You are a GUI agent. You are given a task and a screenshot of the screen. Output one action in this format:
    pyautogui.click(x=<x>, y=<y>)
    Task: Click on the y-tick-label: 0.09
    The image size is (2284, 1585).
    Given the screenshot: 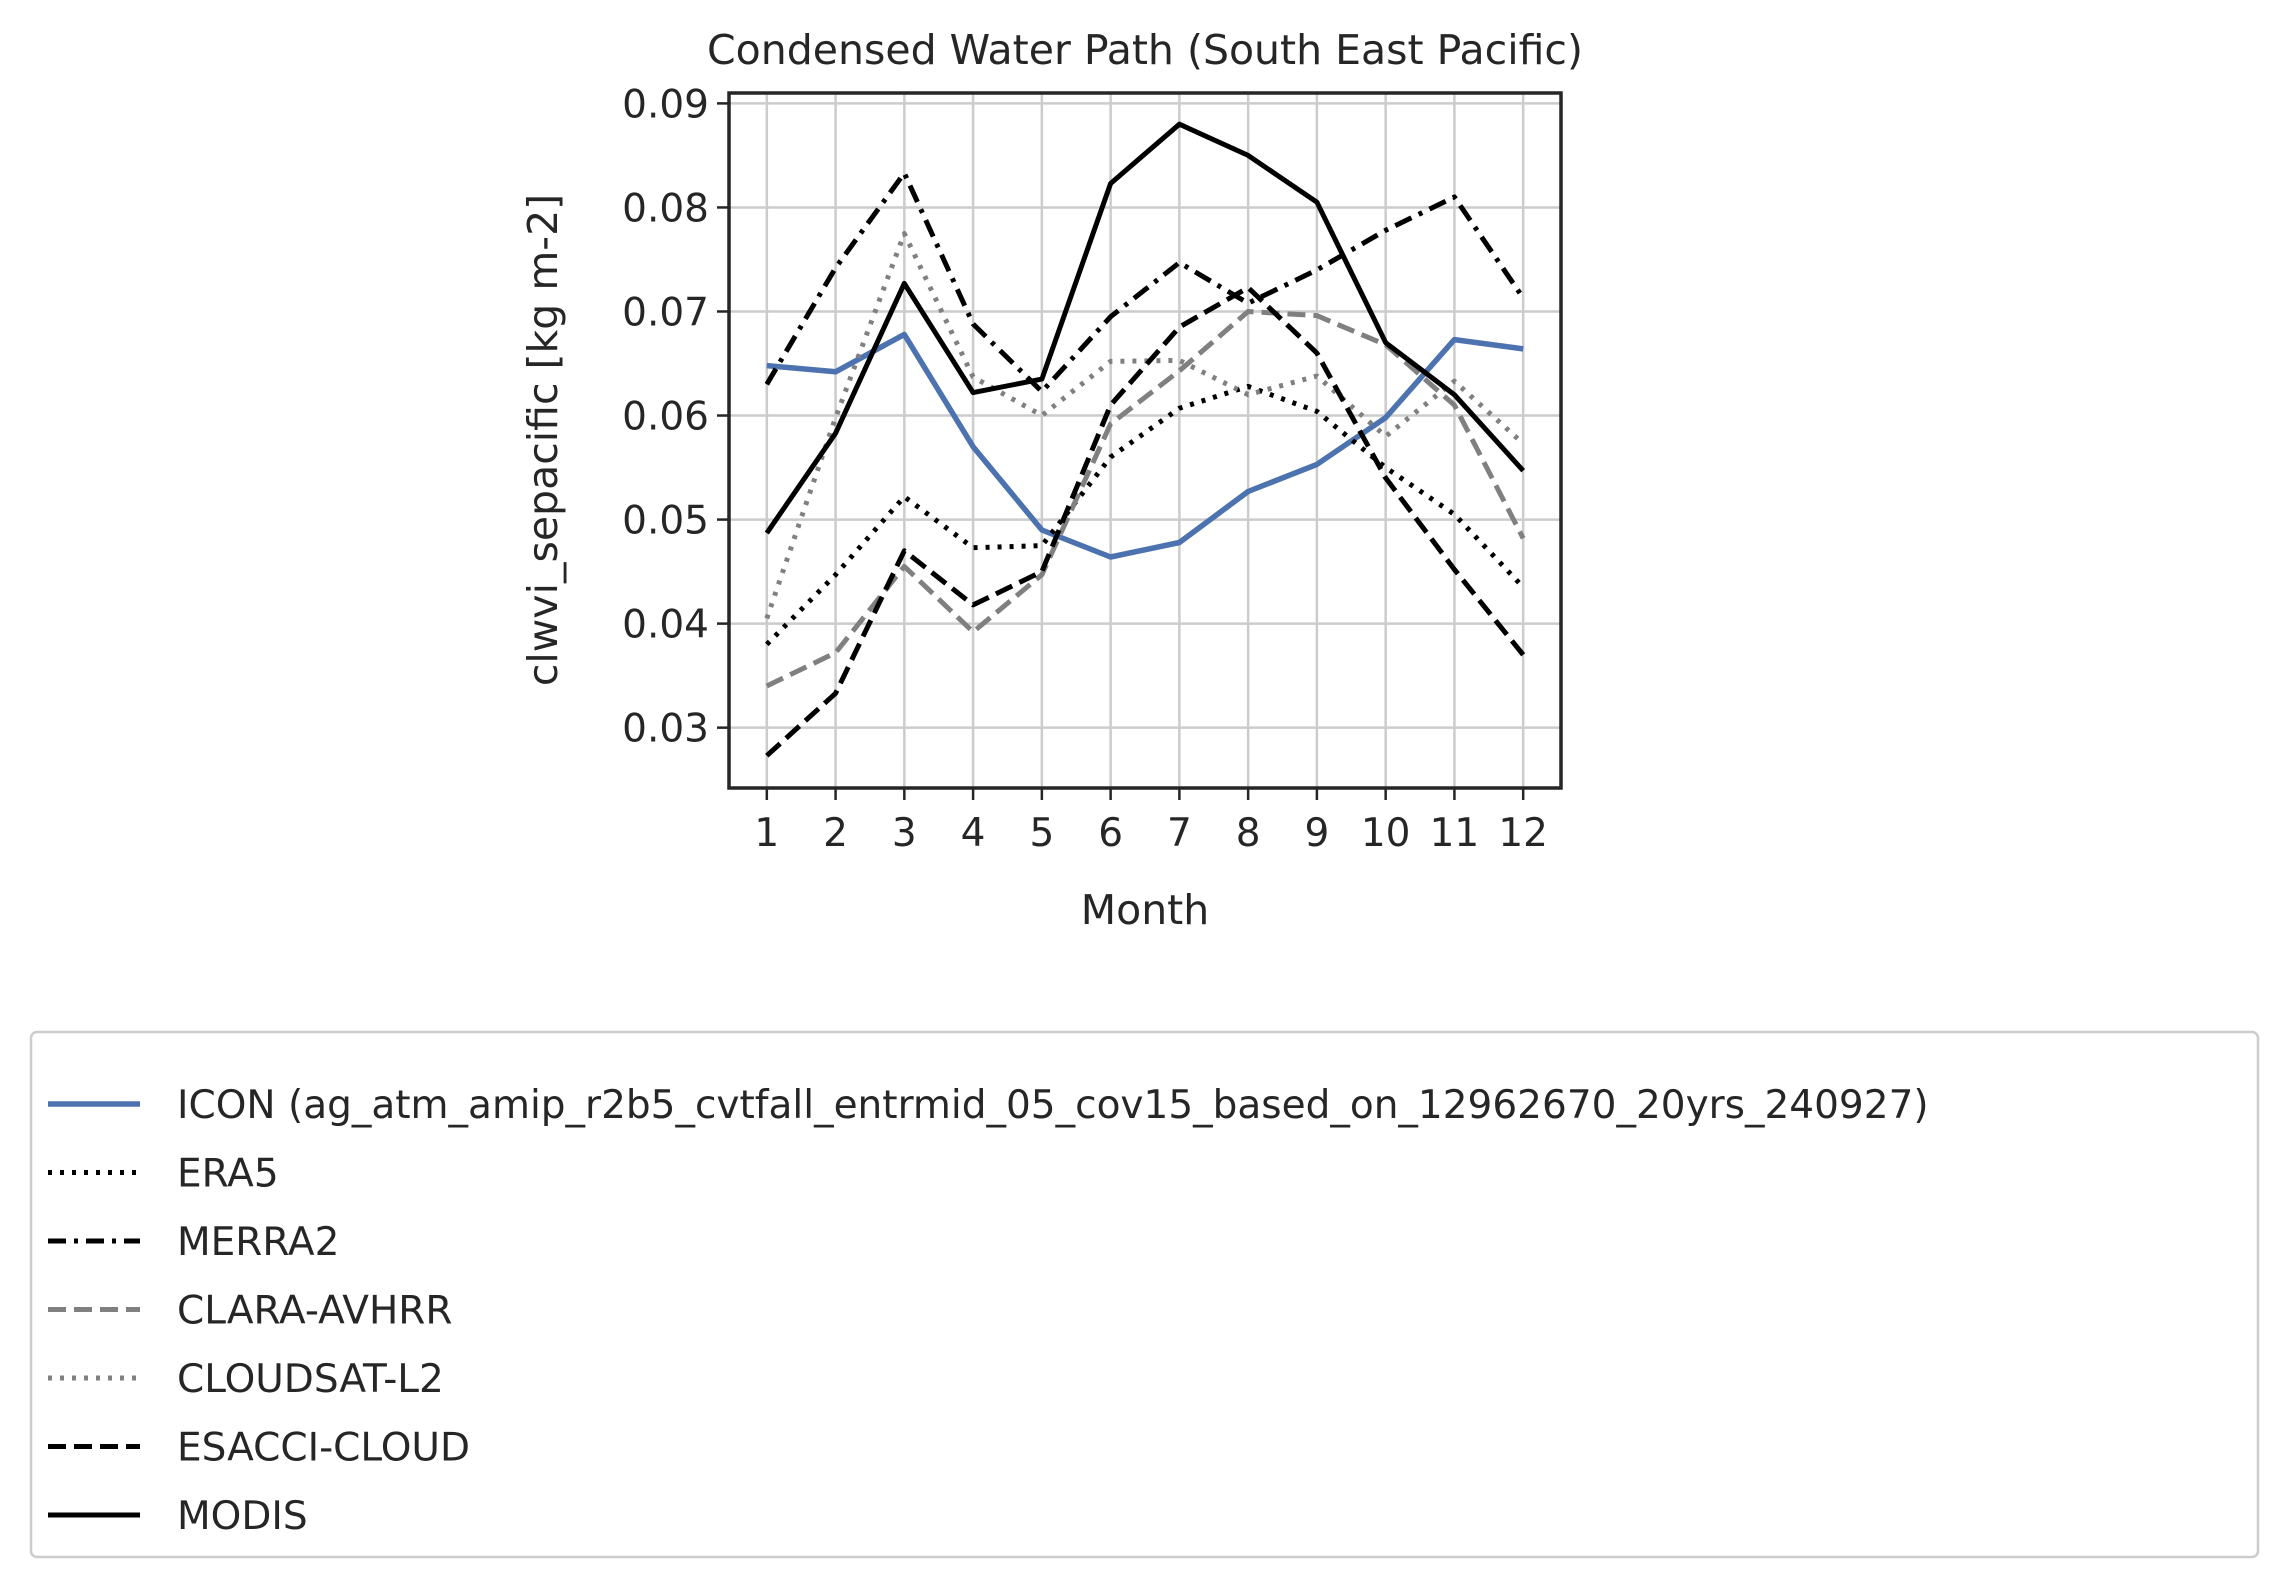 What is the action you would take?
    pyautogui.click(x=665, y=104)
    